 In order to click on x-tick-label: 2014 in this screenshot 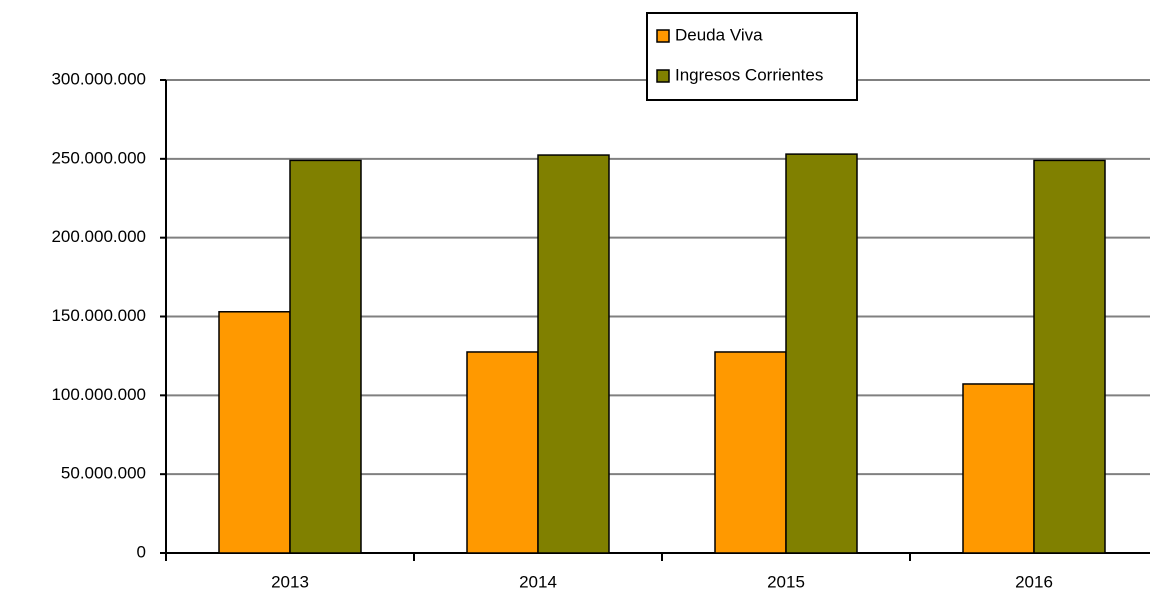, I will do `click(538, 581)`.